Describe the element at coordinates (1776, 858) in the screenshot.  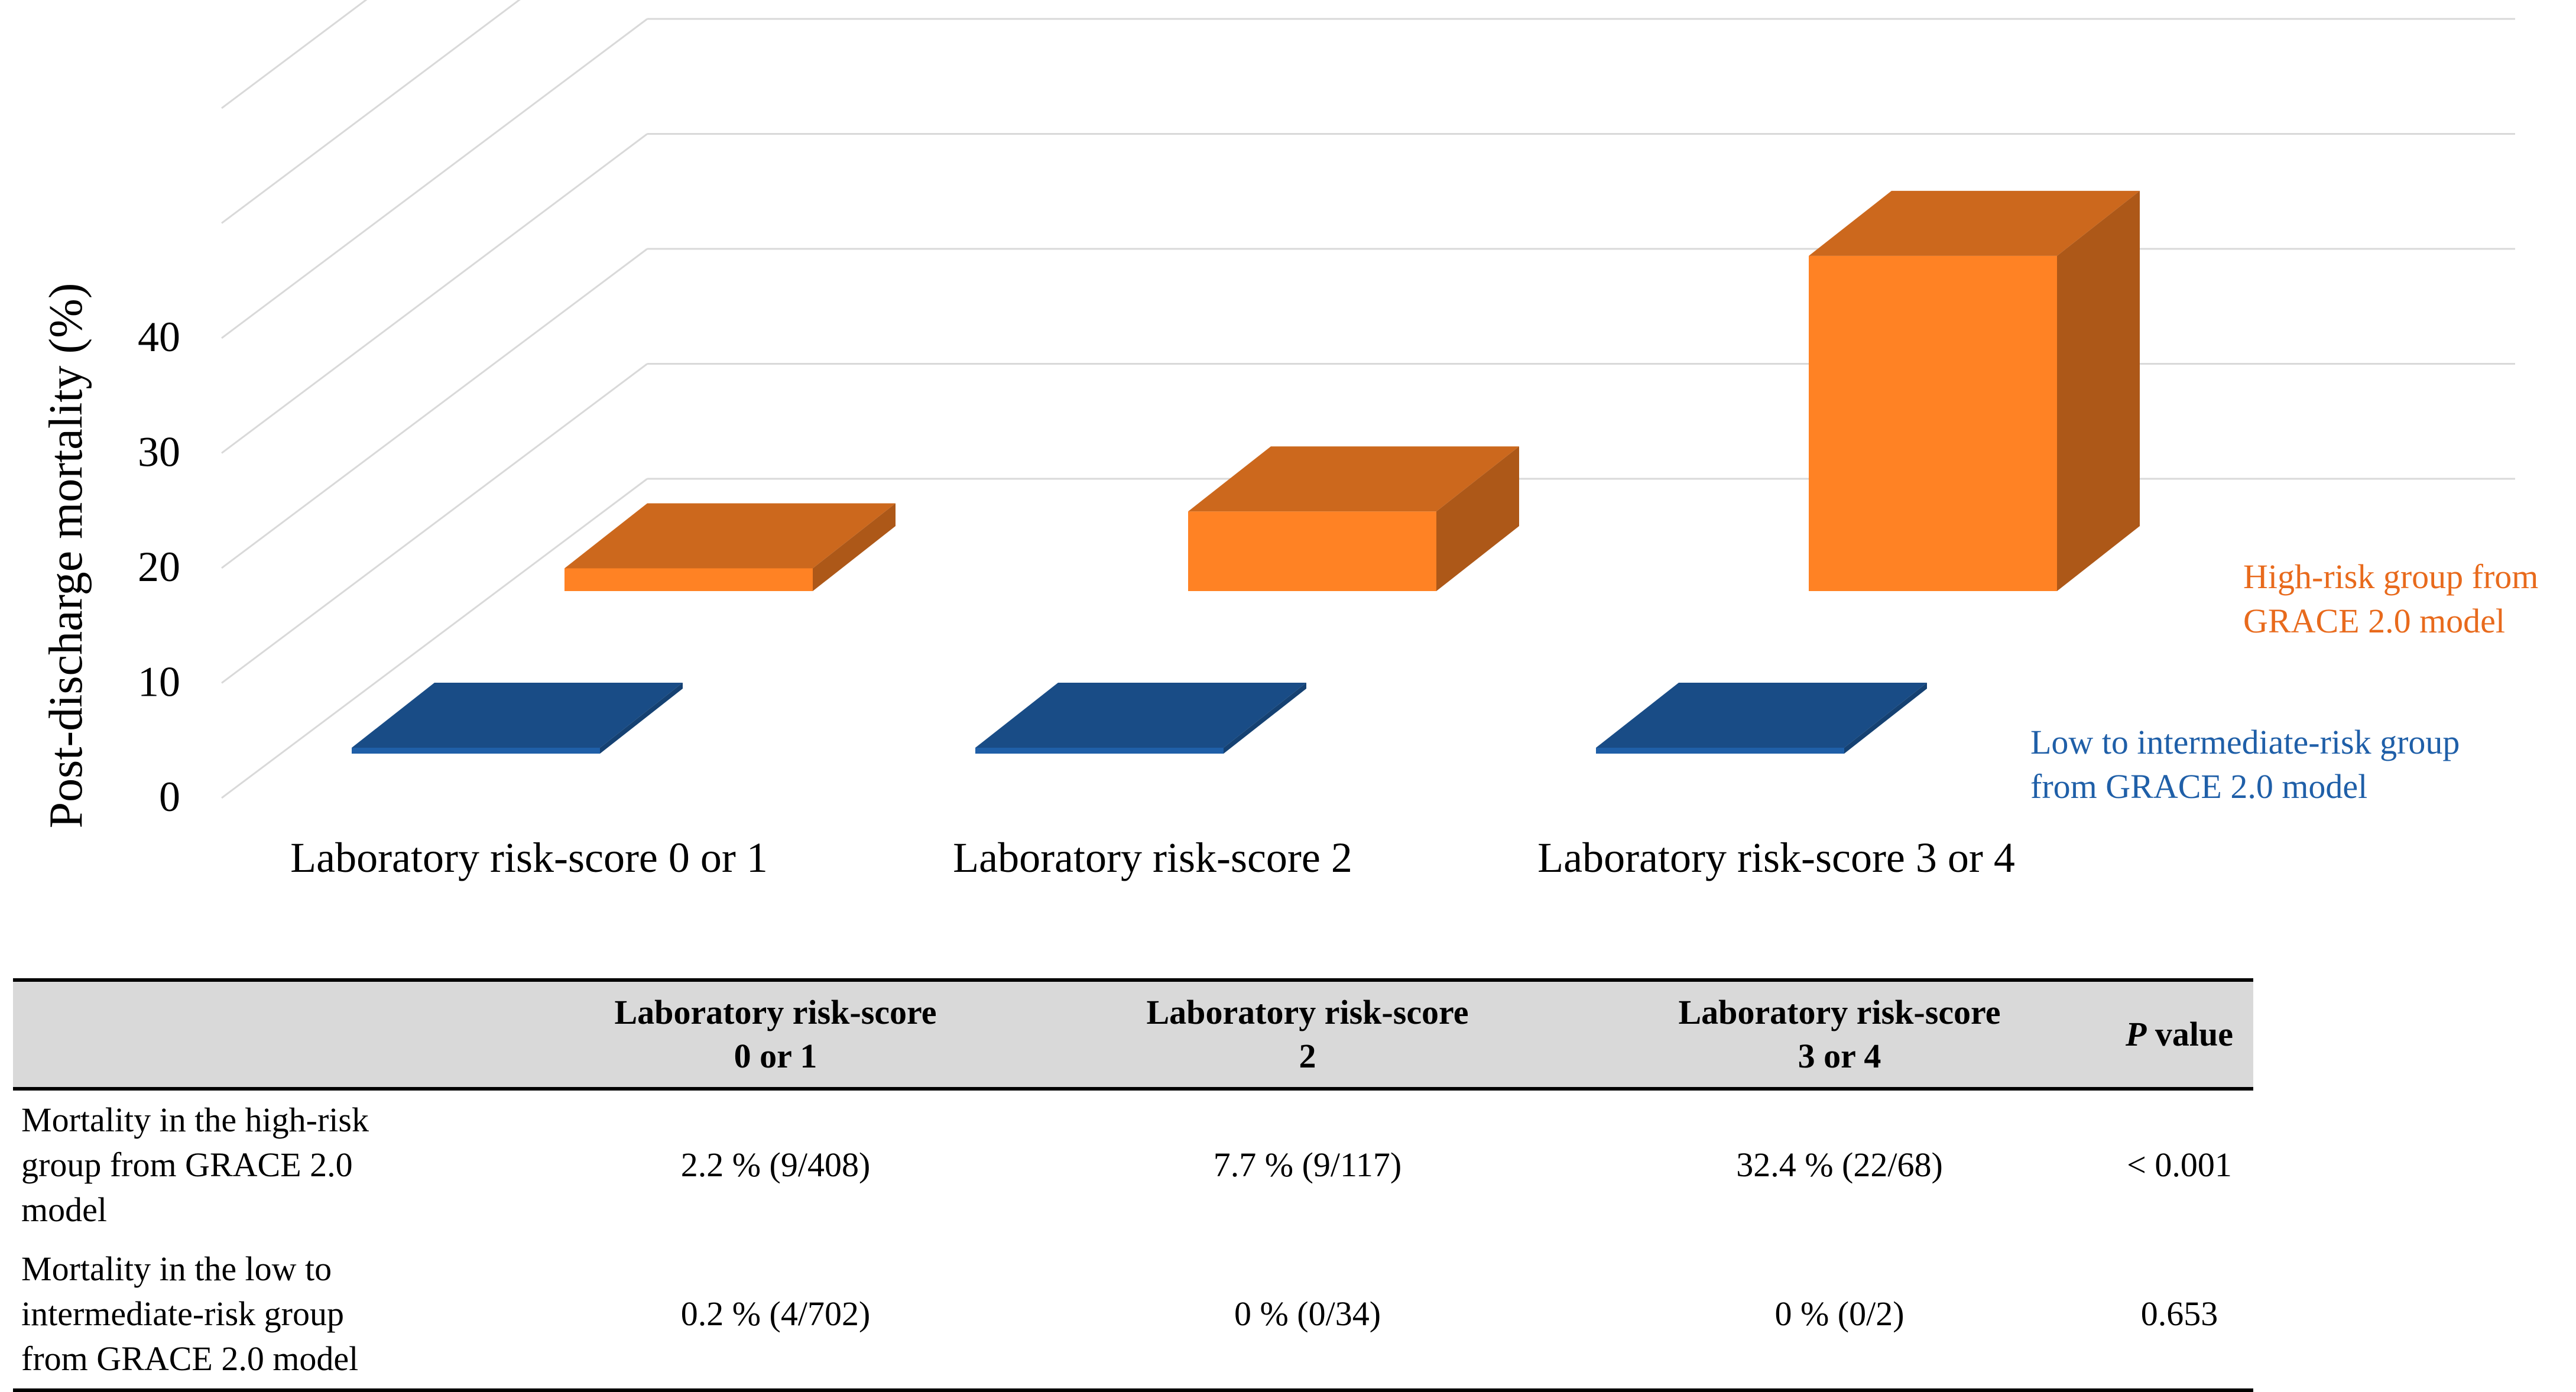
I see `x-category-label: Laboratory risk-score 3 or 4` at that location.